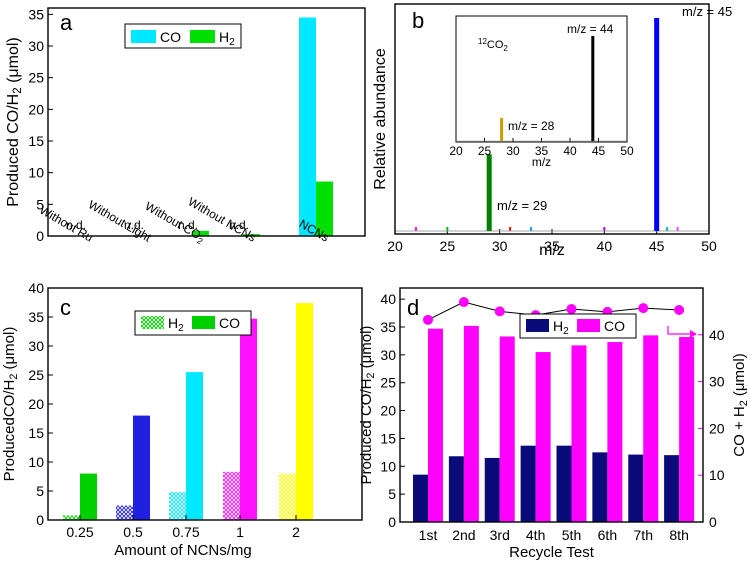  What do you see at coordinates (570, 151) in the screenshot?
I see `inset-x-tick-label: 40` at bounding box center [570, 151].